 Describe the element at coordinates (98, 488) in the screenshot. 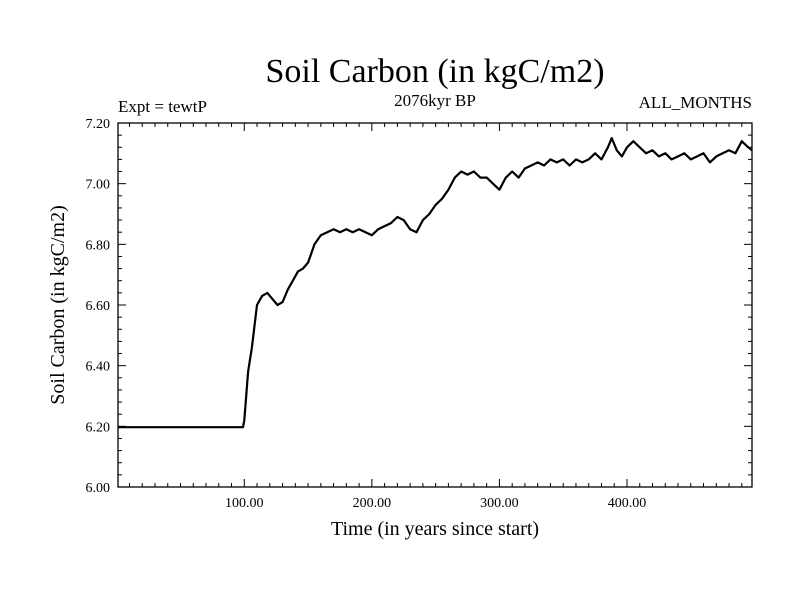

I see `y-tick-label: 6.00` at that location.